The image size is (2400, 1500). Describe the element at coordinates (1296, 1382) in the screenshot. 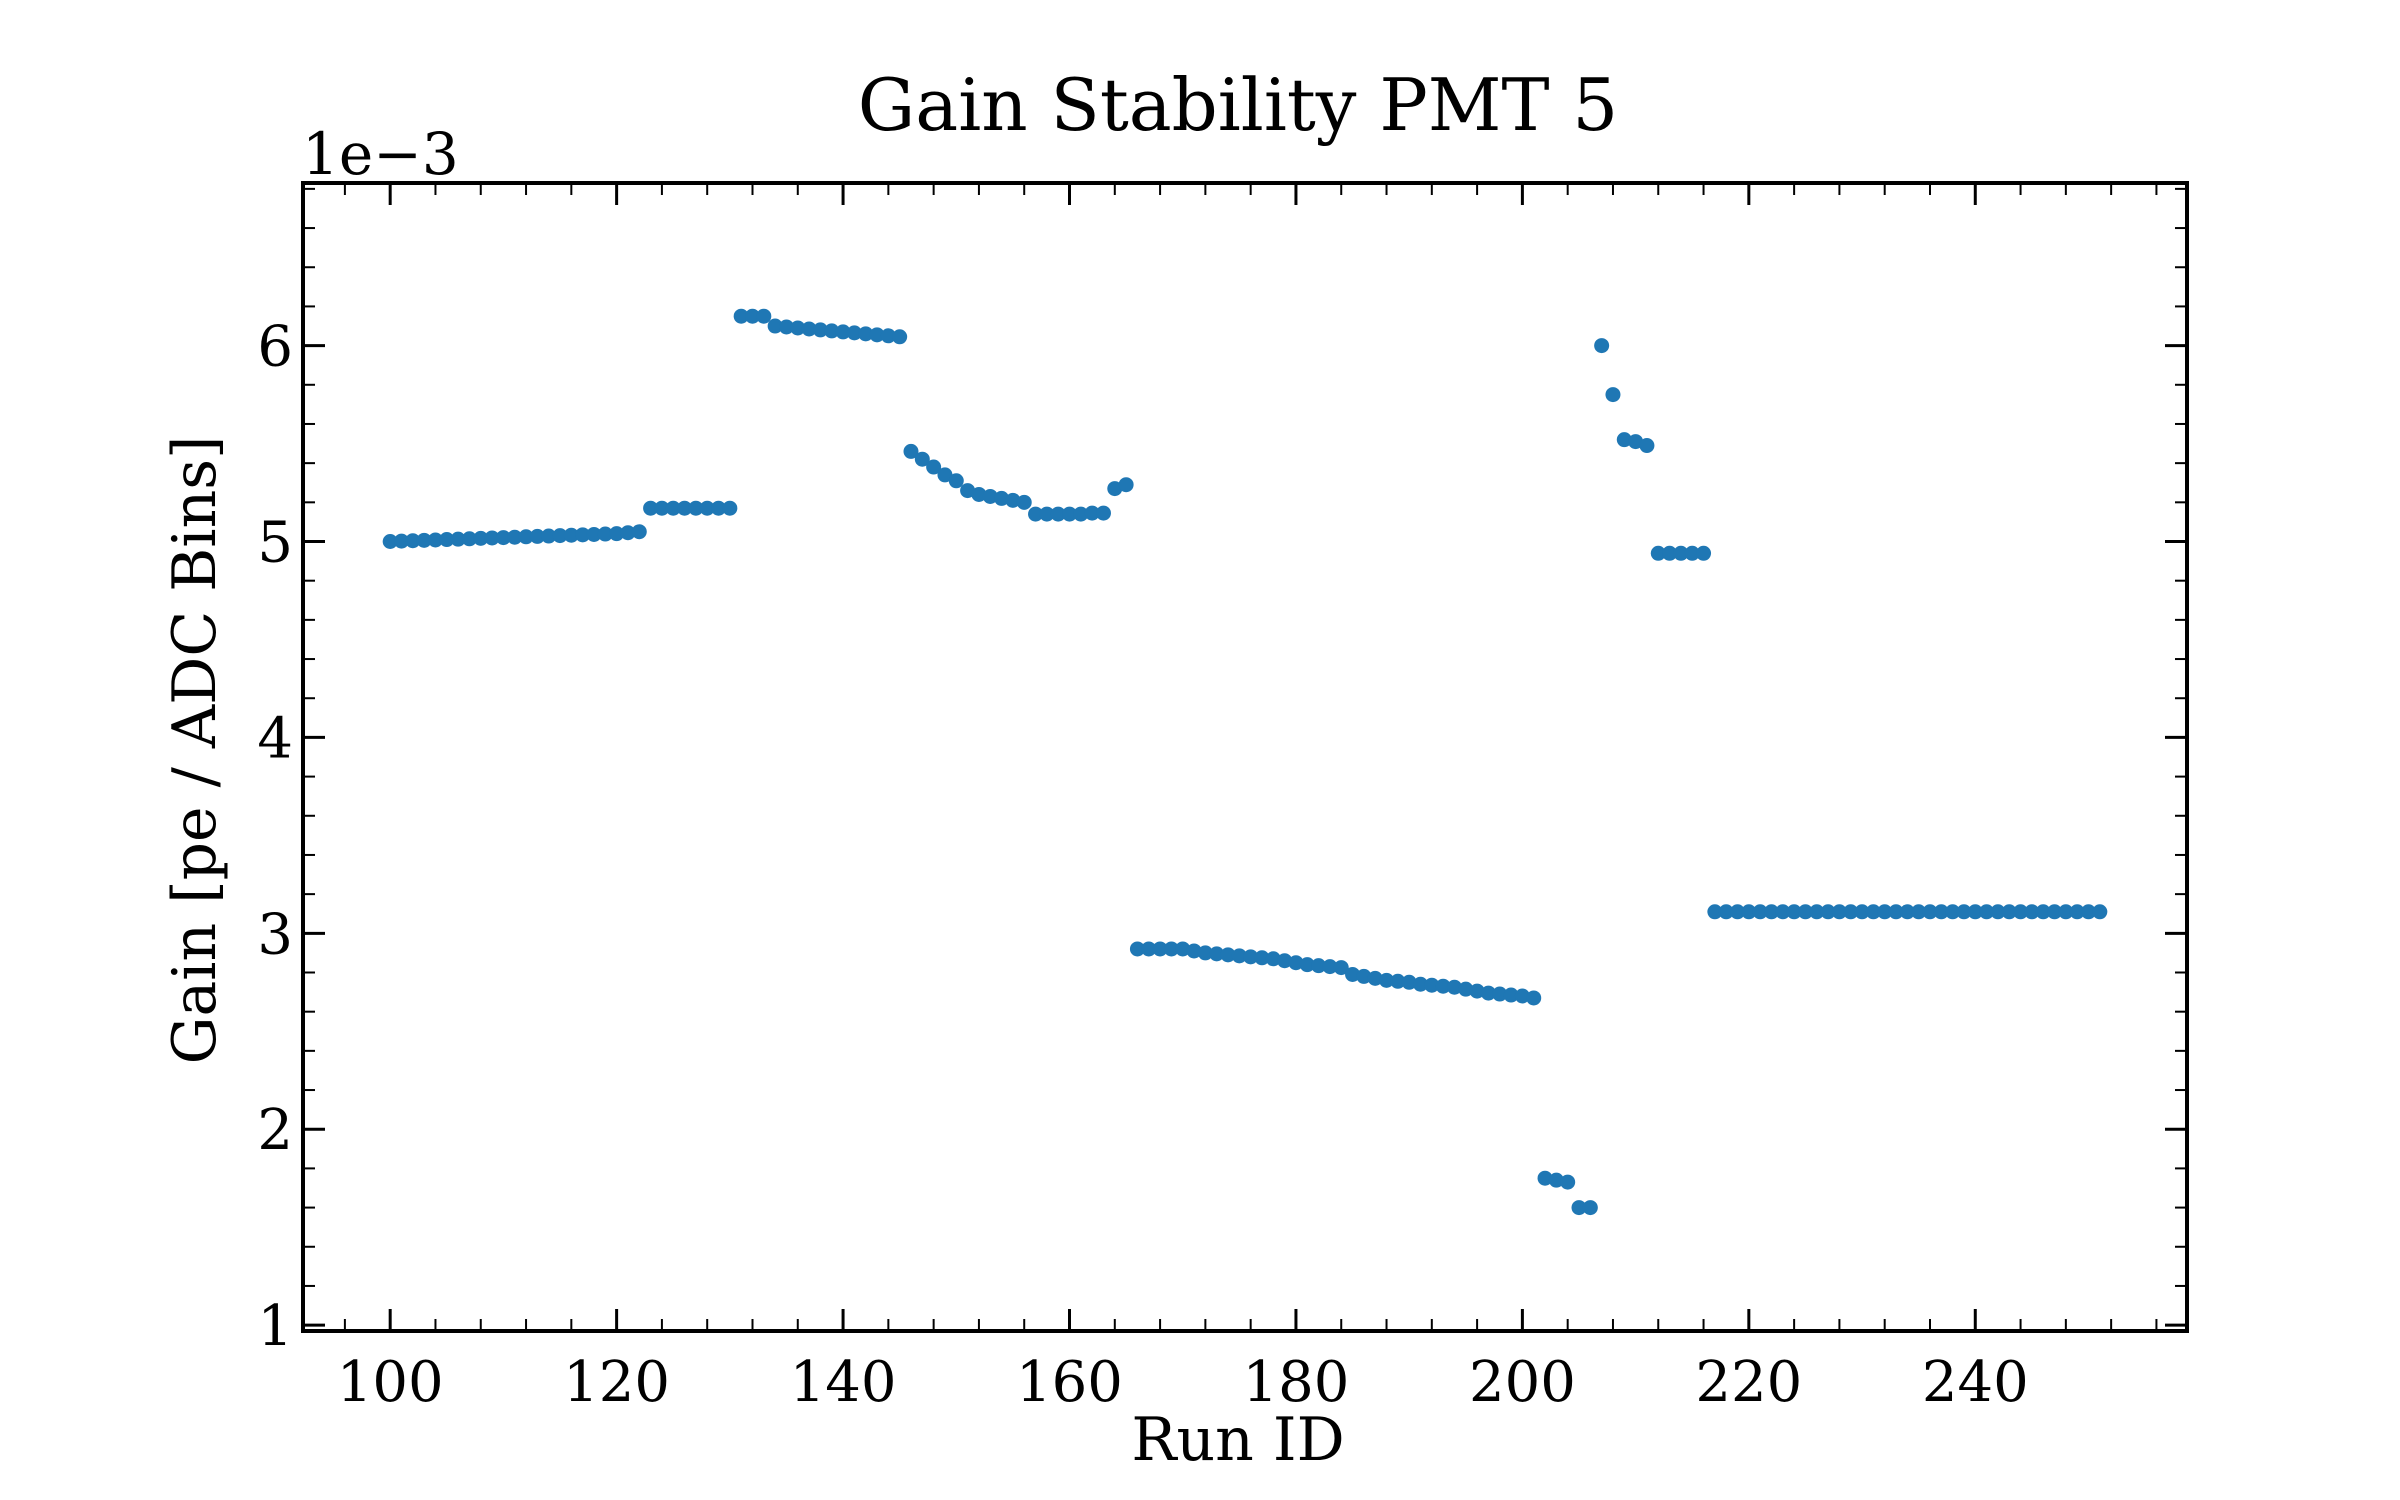

I see `x-tick-label: 180` at that location.